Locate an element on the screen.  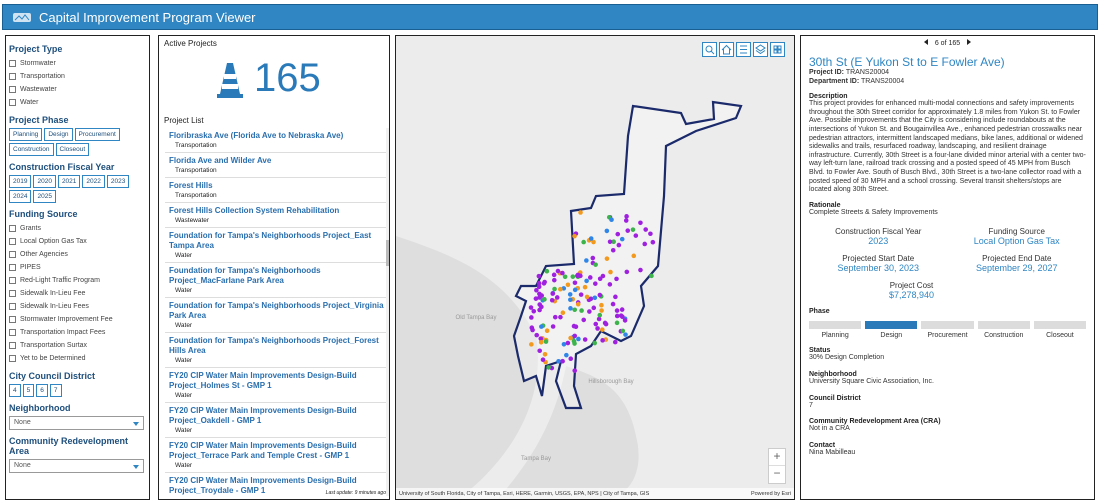
search-button is located at coordinates (709, 49).